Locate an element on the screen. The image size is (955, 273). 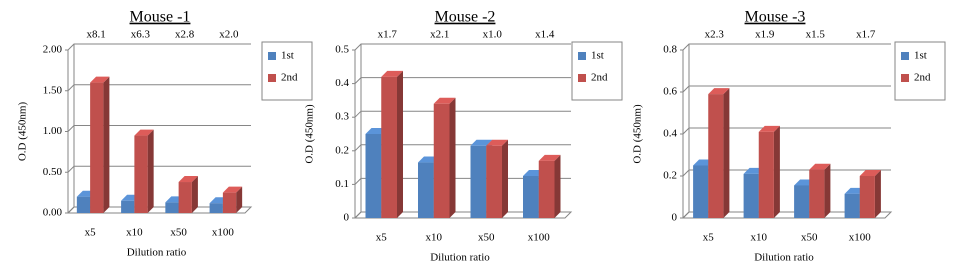
y-tick-label: 0.50 is located at coordinates (53, 172).